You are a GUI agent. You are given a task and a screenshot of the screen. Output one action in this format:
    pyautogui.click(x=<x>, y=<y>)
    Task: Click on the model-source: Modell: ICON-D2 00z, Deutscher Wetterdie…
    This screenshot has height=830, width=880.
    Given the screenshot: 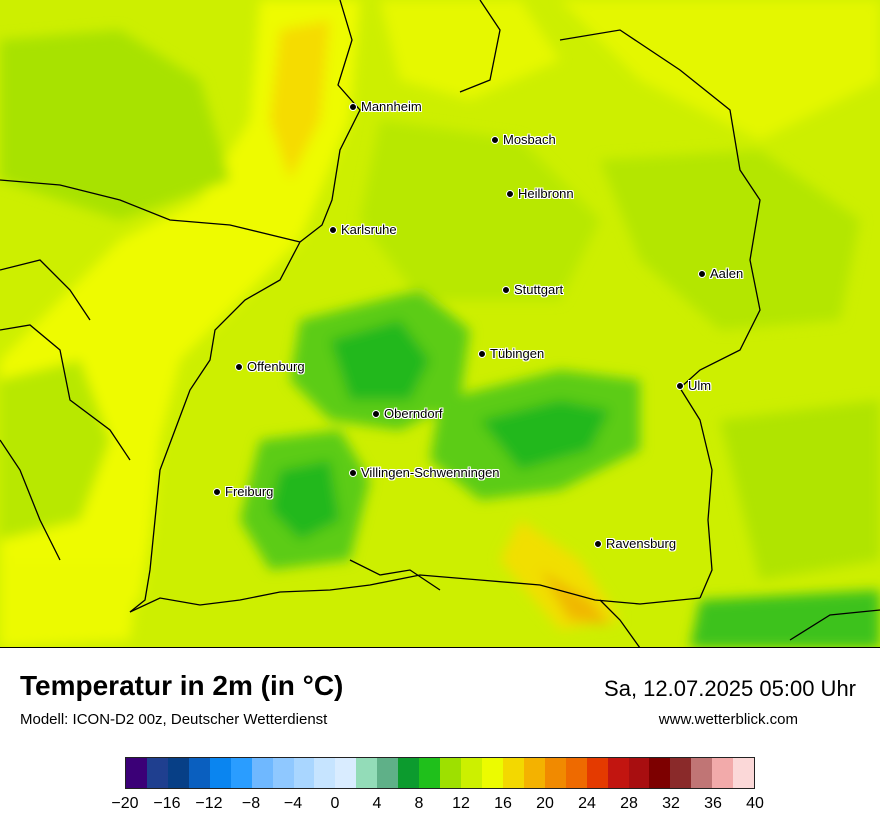 What is the action you would take?
    pyautogui.click(x=174, y=719)
    